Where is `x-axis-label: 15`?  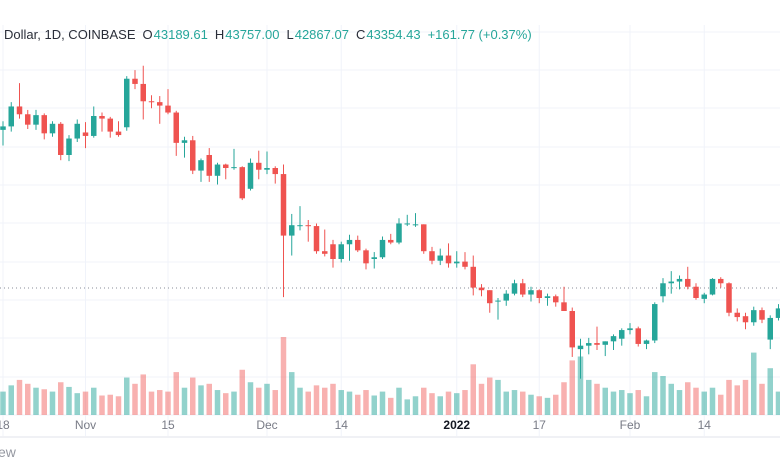 x-axis-label: 15 is located at coordinates (168, 425).